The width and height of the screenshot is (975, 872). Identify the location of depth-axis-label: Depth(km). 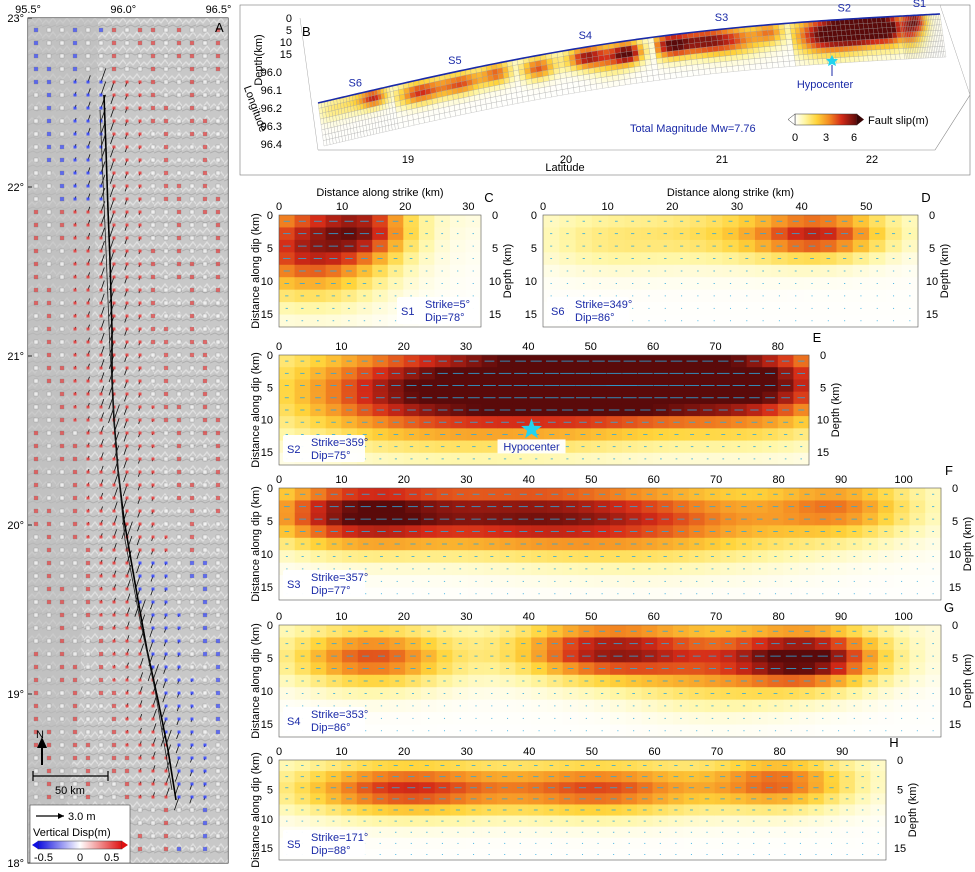
(259, 59).